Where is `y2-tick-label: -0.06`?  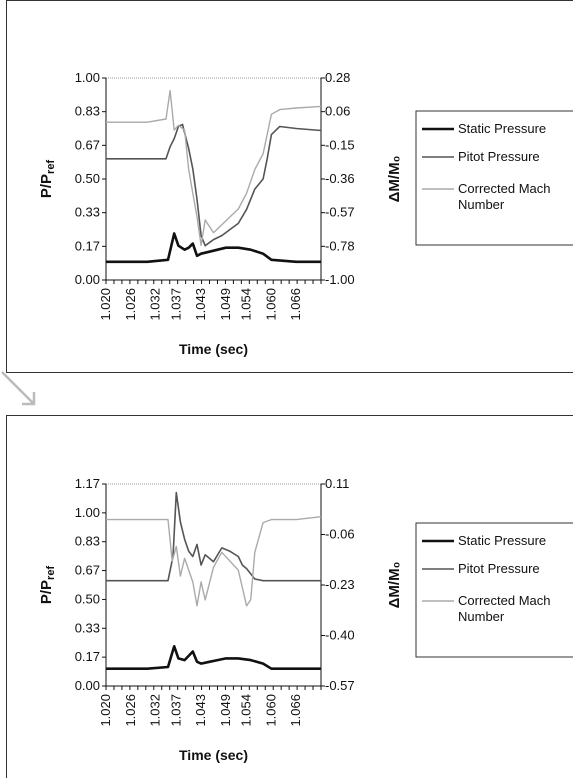
y2-tick-label: -0.06 is located at coordinates (340, 534).